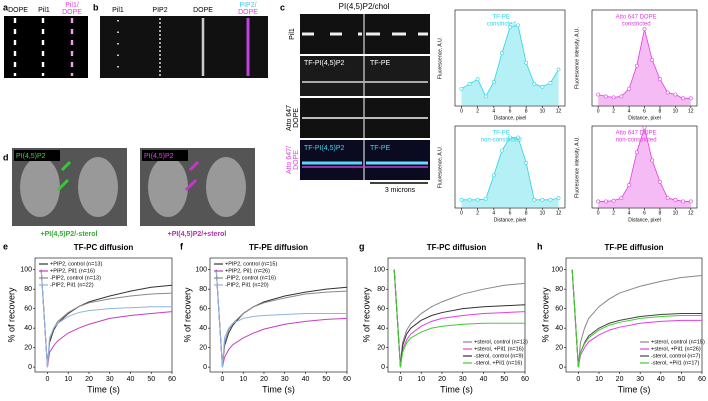 The height and width of the screenshot is (401, 708). I want to click on panel-label: d, so click(6, 157).